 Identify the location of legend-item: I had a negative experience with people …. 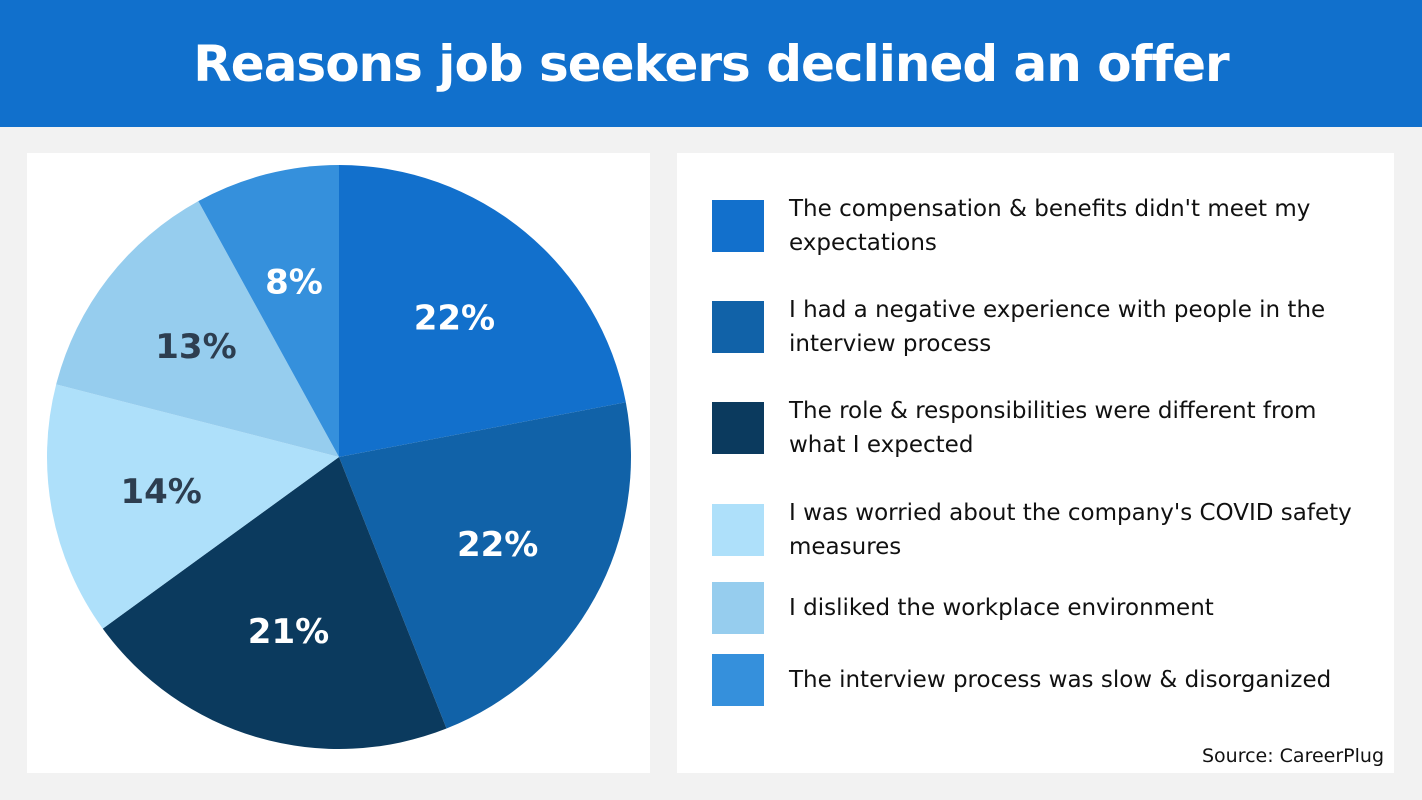
(1045, 327).